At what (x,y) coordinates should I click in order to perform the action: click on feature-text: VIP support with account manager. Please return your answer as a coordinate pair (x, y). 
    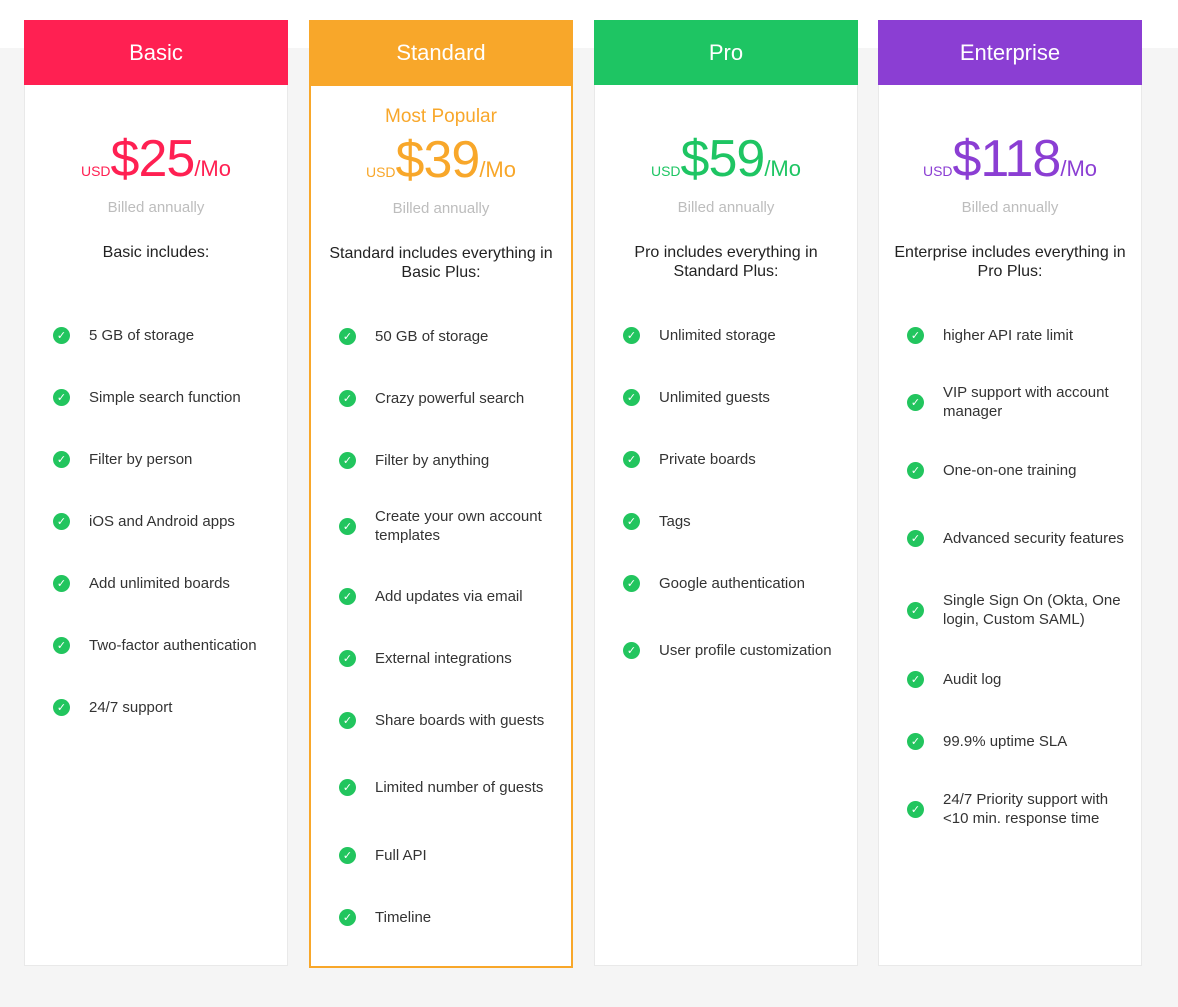
    Looking at the image, I should click on (1026, 402).